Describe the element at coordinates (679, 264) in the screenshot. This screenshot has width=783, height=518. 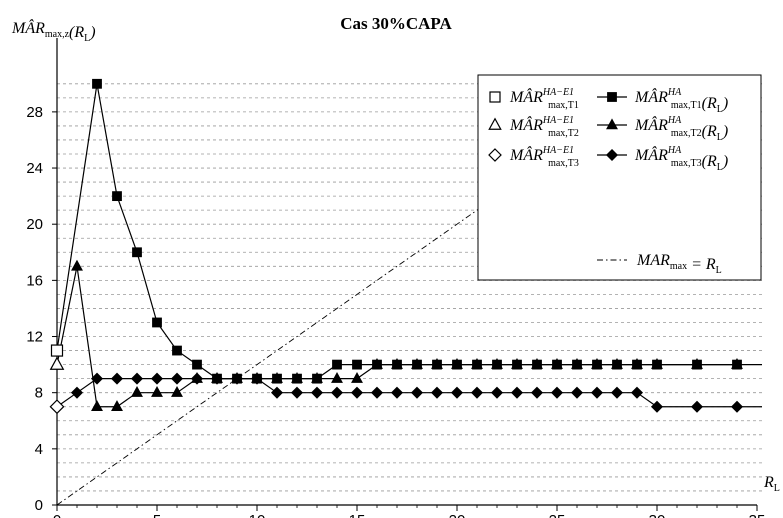
I see `legend-label: MARmax = RL` at that location.